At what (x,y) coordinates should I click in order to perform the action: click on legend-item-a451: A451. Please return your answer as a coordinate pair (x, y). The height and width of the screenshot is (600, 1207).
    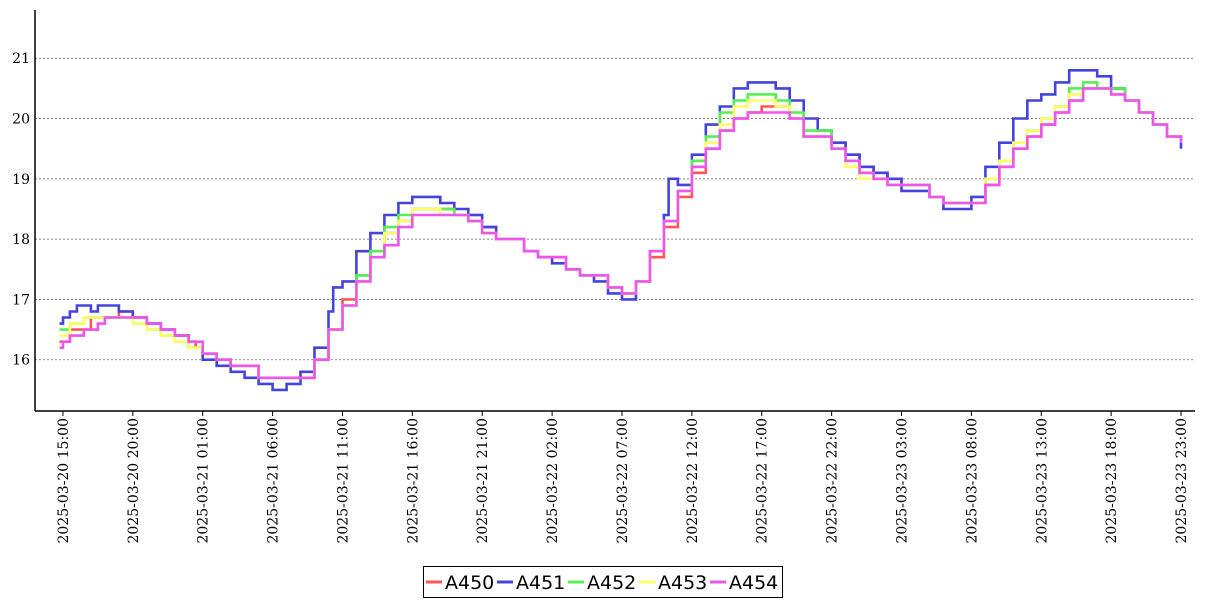
    Looking at the image, I should click on (531, 583).